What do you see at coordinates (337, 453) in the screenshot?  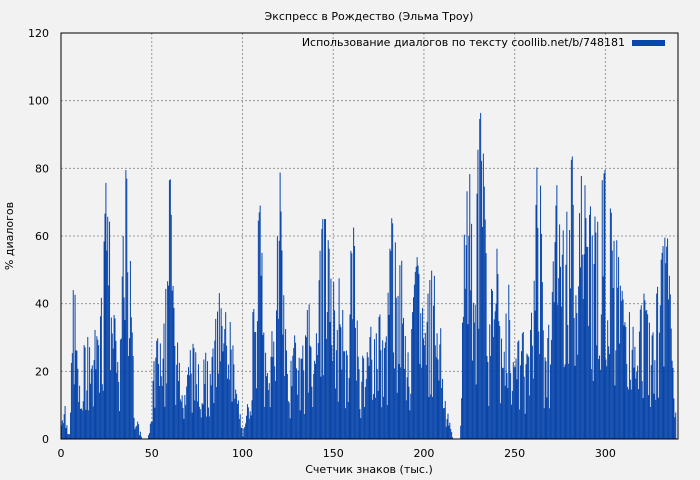 I see `x-ticks: 0 50 100 150 200 250 300` at bounding box center [337, 453].